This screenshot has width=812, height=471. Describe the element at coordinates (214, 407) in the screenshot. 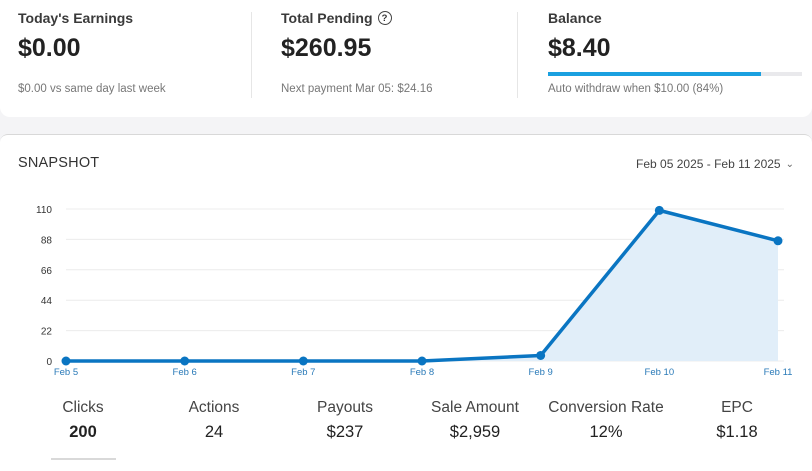

I see `metric-label: Actions` at that location.